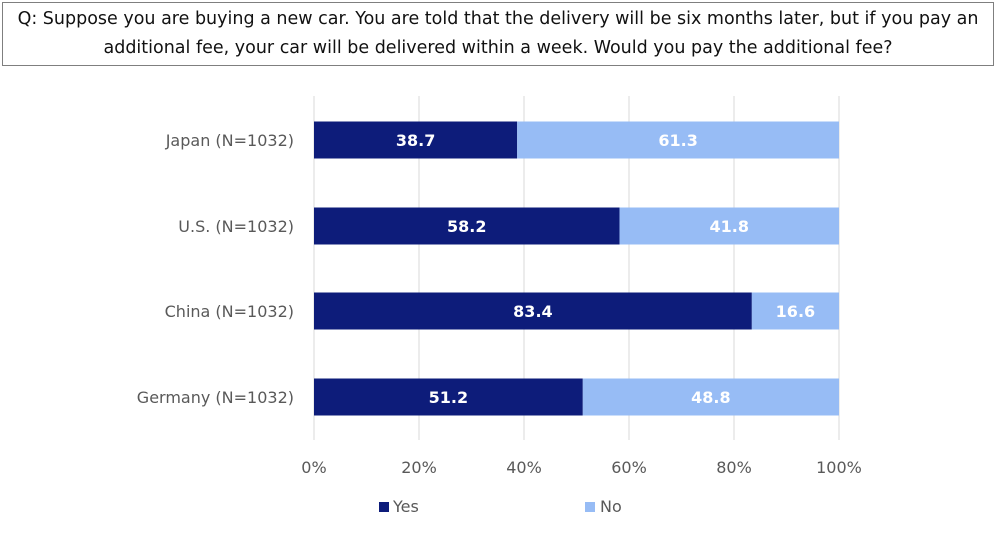  Describe the element at coordinates (839, 467) in the screenshot. I see `x-tick-label: 100%` at that location.